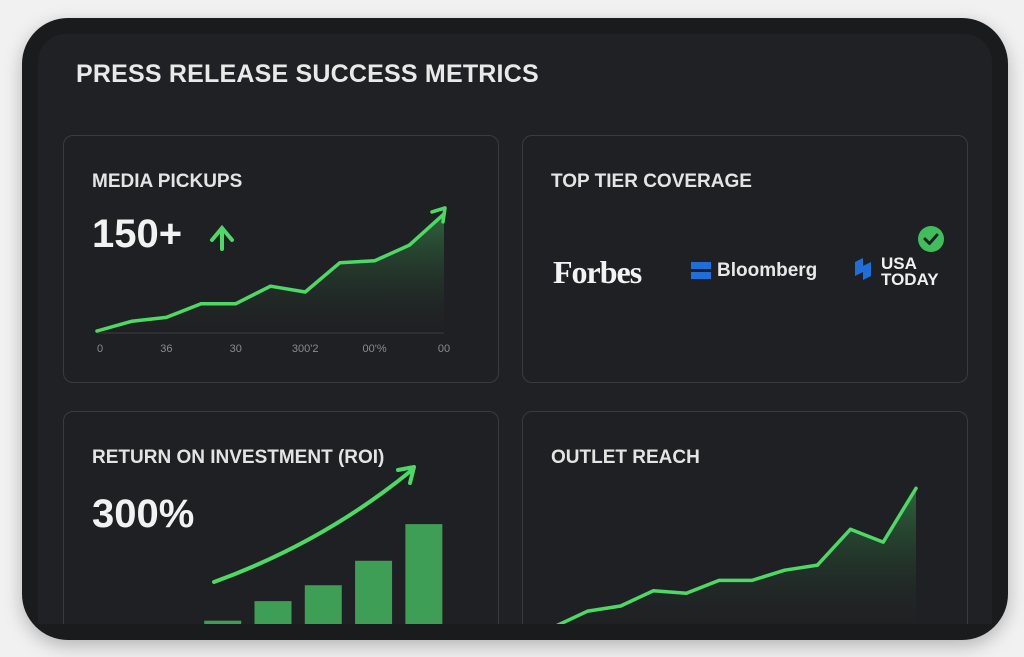  I want to click on series-line, so click(737, 555).